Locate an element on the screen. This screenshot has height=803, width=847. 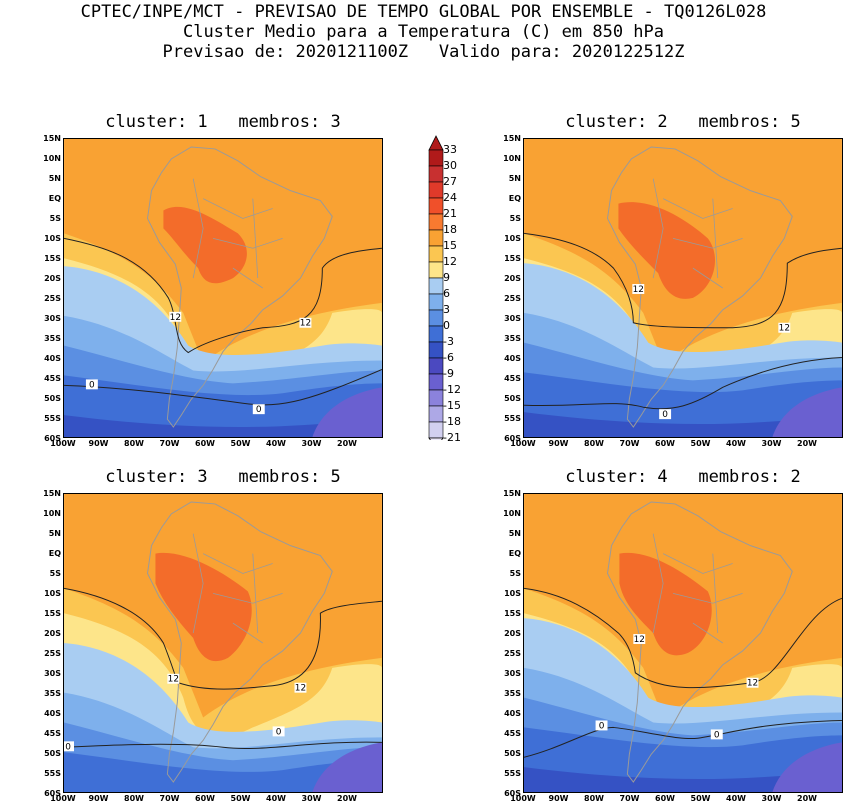
field-blue-dark is located at coordinates (223, 772).